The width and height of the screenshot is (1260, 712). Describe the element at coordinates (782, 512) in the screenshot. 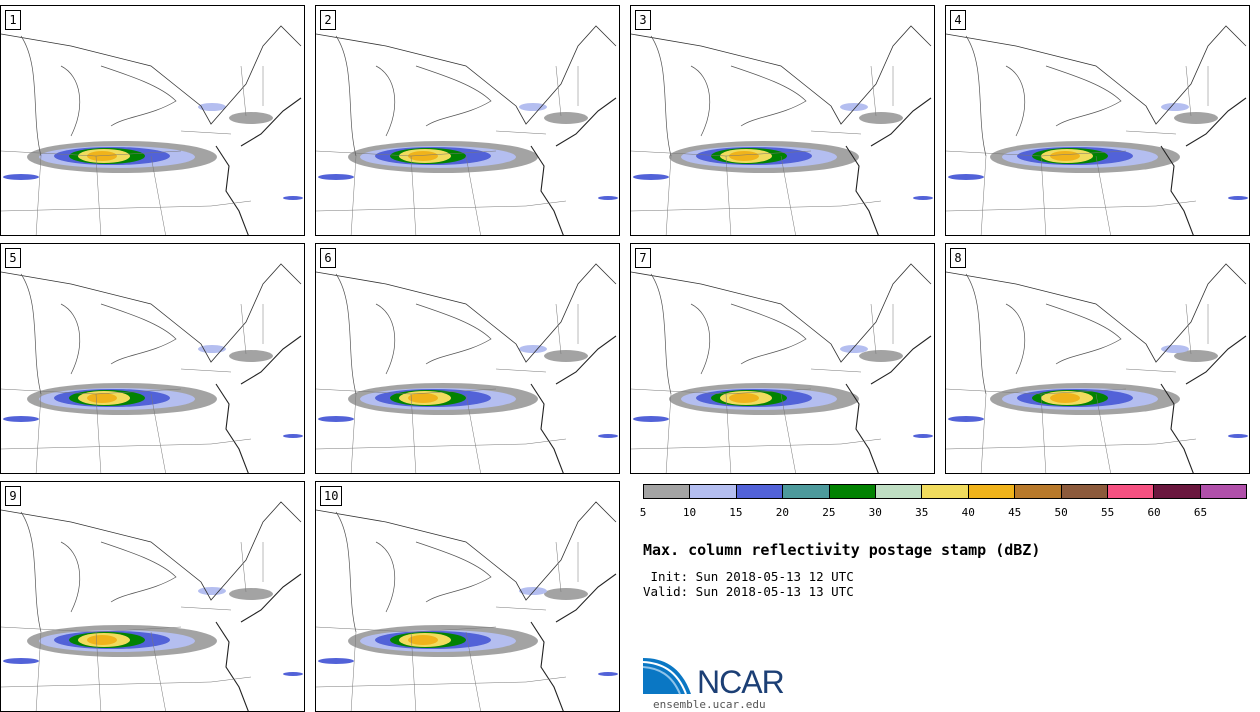

I see `colorbar-tick-label: 20` at that location.